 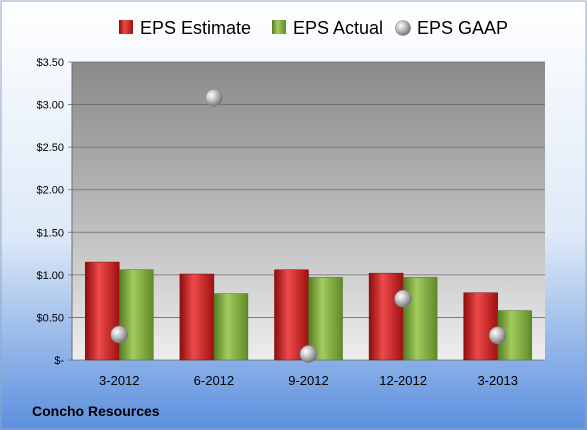 I want to click on legend: EPS Estimate EPS Actual EPS GAAP, so click(x=313, y=28).